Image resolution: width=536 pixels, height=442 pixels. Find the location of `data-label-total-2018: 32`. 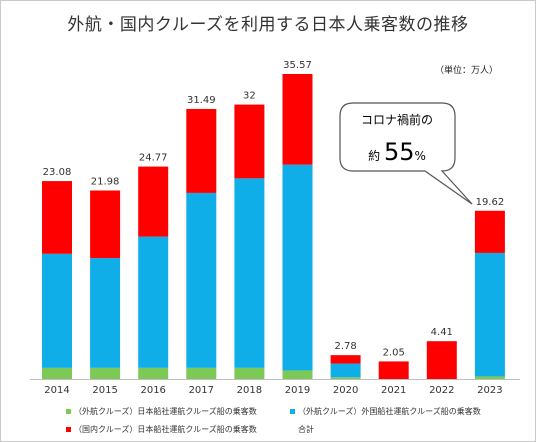

data-label-total-2018: 32 is located at coordinates (249, 96).